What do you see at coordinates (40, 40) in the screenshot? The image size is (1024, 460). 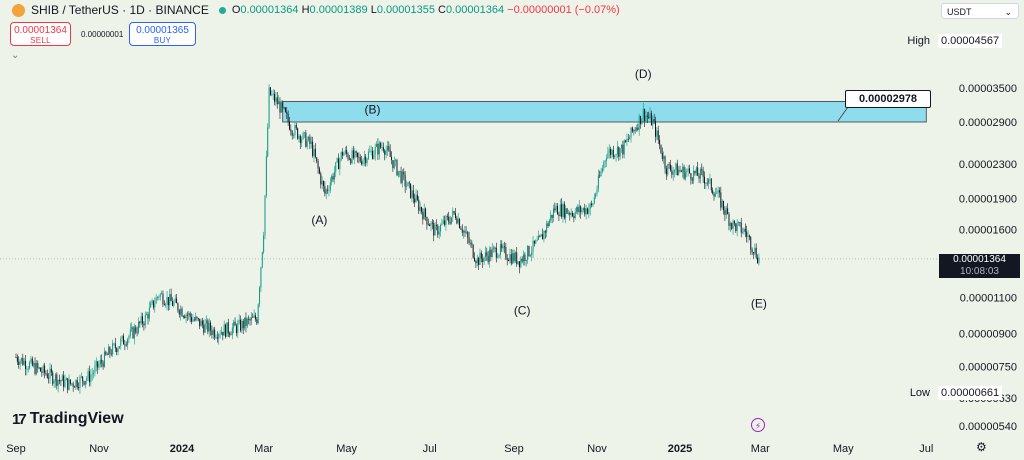 I see `sell-label: SELL` at bounding box center [40, 40].